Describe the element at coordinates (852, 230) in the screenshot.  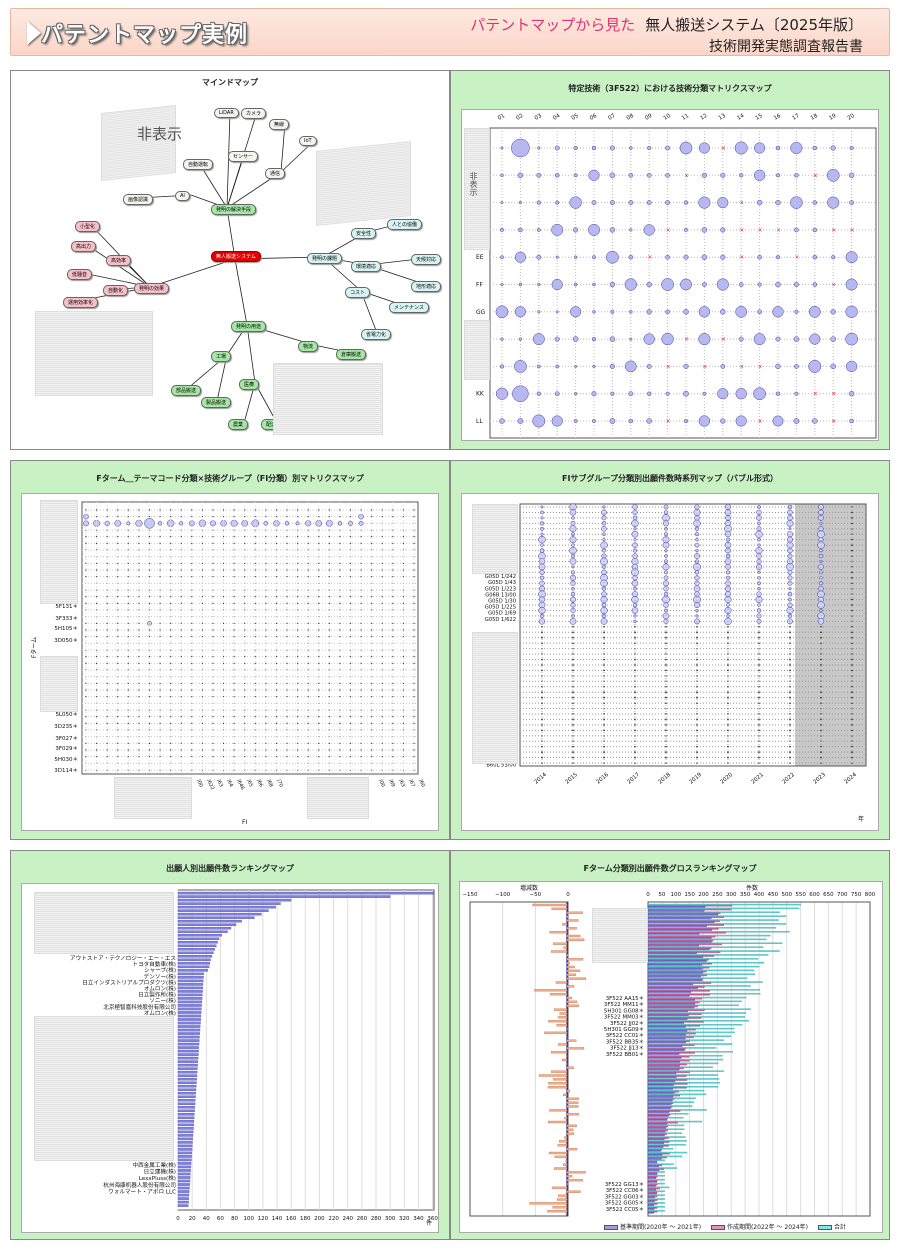
I see `zero-mark: ×` at that location.